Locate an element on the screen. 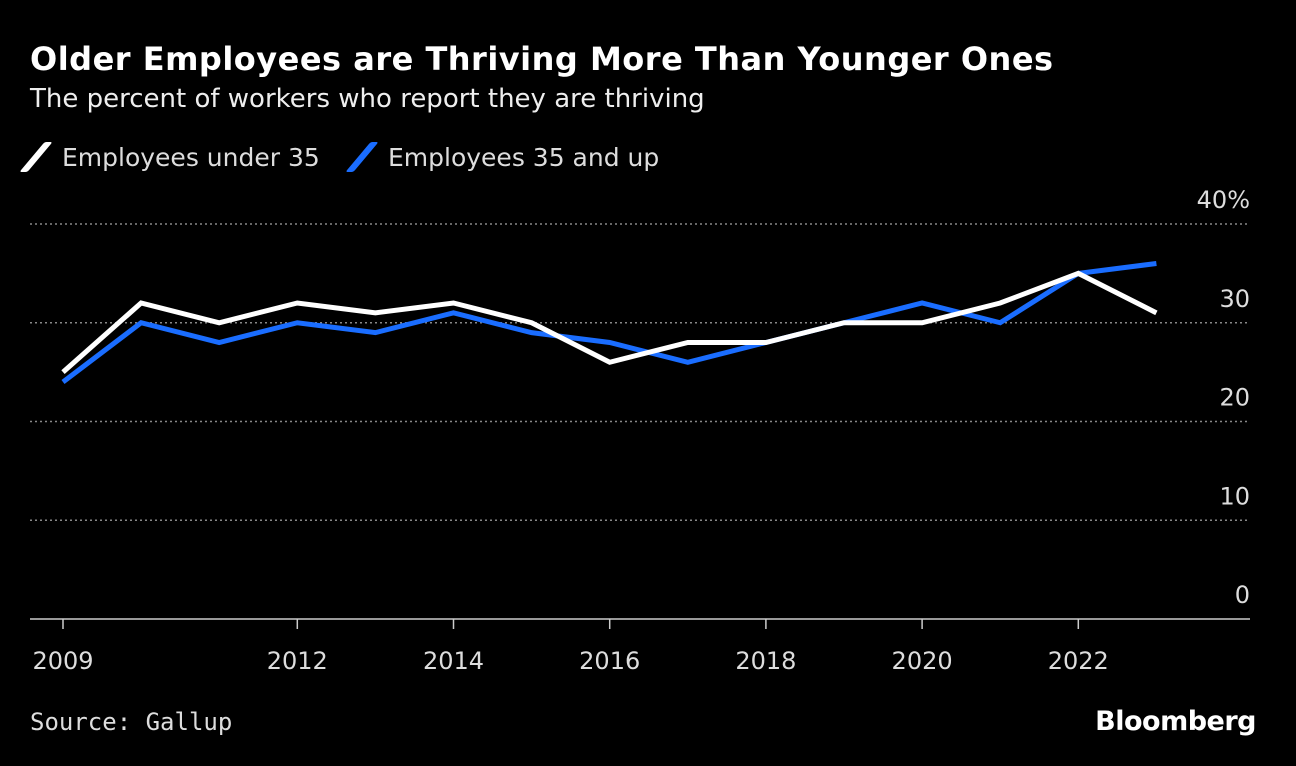 The image size is (1296, 766). x-tick-label: 2012 is located at coordinates (297, 661).